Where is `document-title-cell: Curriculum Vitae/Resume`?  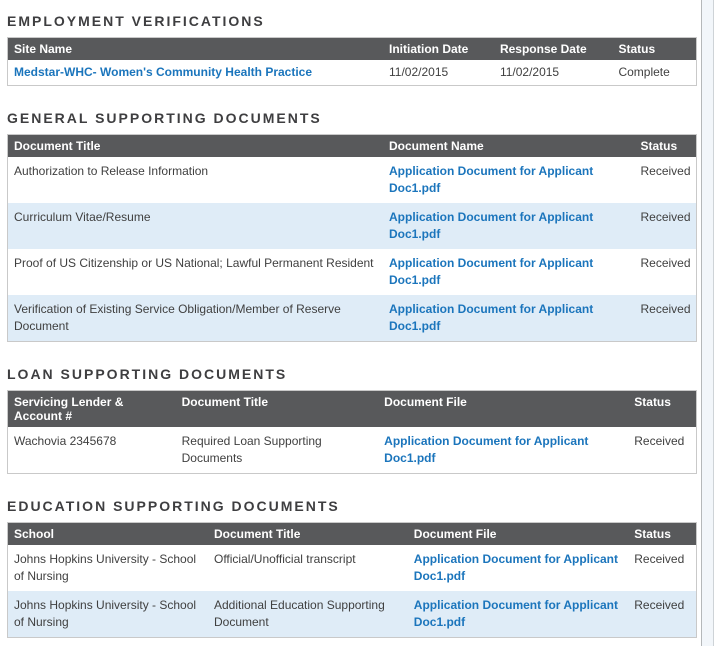 document-title-cell: Curriculum Vitae/Resume is located at coordinates (195, 226).